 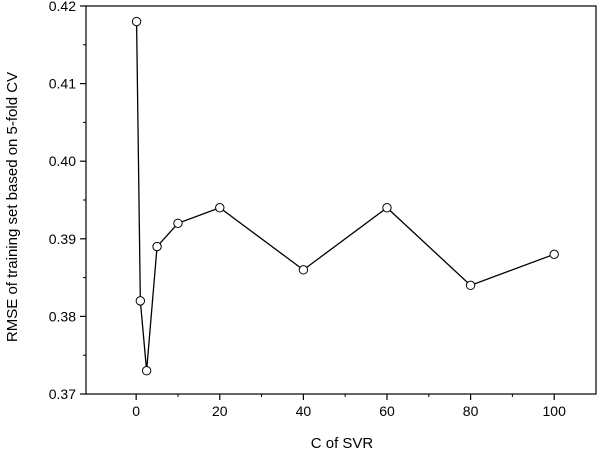 I want to click on x-axis-ticks: 0 20 40 60 80 100, so click(x=349, y=406).